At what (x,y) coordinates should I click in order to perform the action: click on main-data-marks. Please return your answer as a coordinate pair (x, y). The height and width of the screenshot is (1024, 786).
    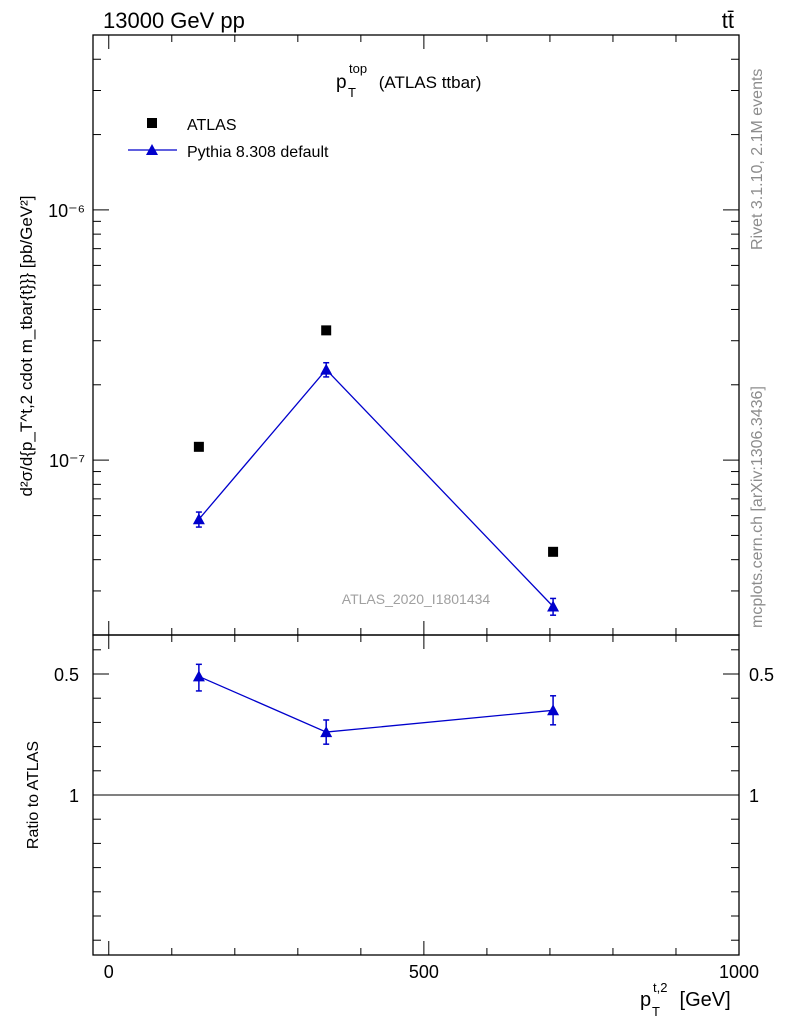
    Looking at the image, I should click on (376, 470).